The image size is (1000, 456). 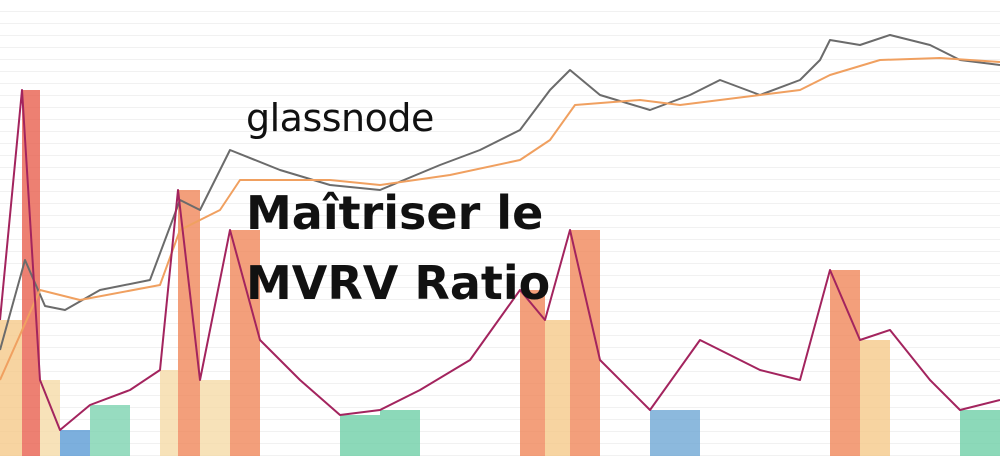 What do you see at coordinates (398, 283) in the screenshot?
I see `title-line: MVRV Ratio` at bounding box center [398, 283].